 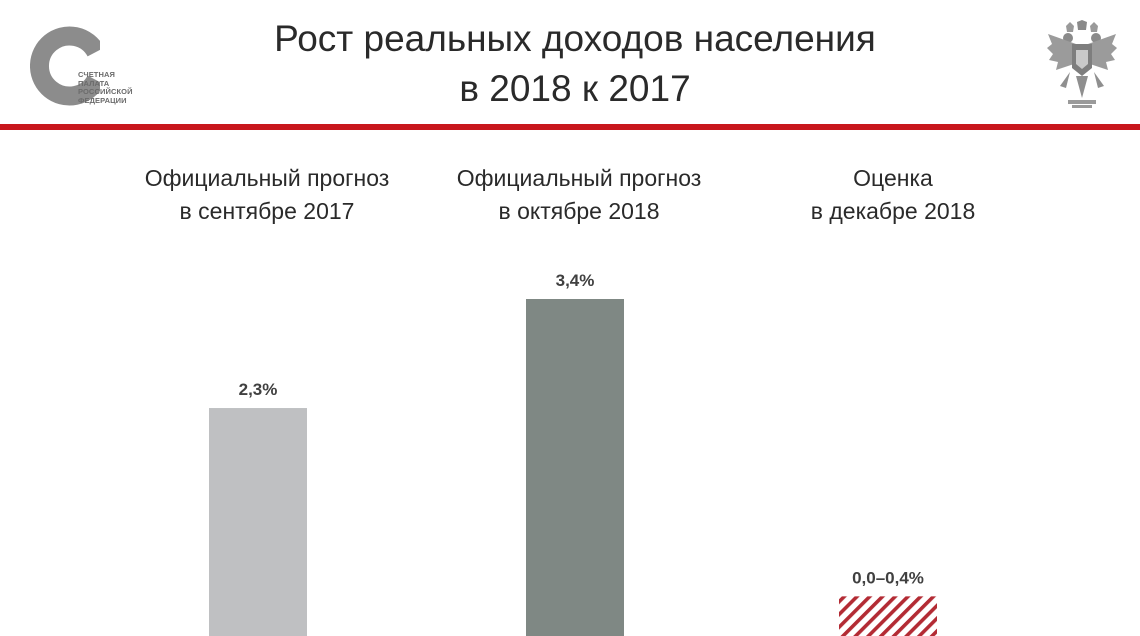 I want to click on category-heading-2-line-1: Официальный прогноз, so click(x=579, y=178).